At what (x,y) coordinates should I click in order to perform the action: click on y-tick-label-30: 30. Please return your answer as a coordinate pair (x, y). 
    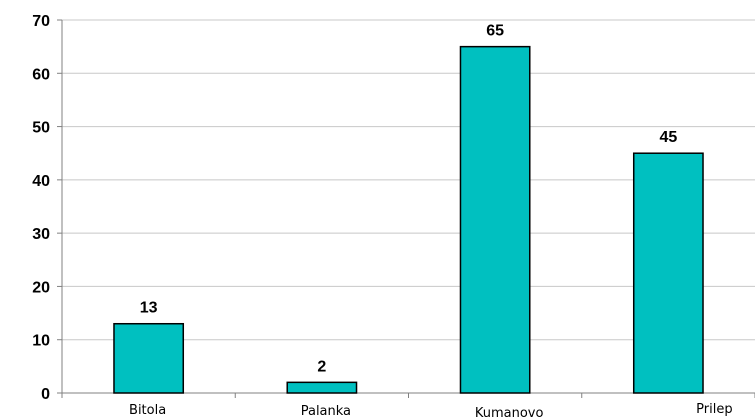
    Looking at the image, I should click on (41, 234).